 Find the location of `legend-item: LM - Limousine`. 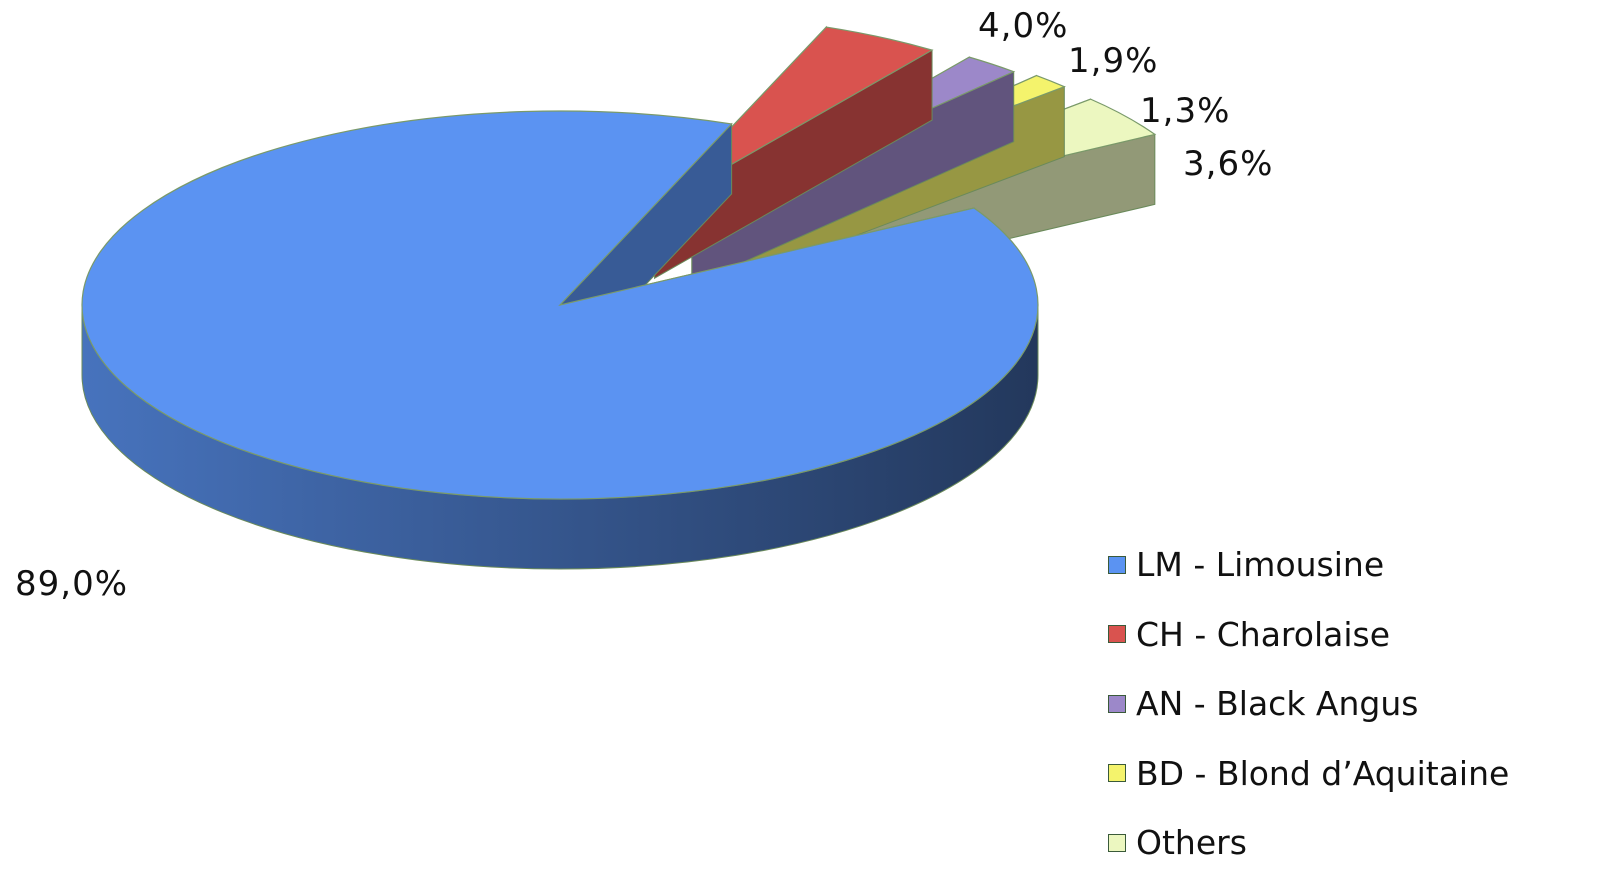

legend-item: LM - Limousine is located at coordinates (1308, 565).